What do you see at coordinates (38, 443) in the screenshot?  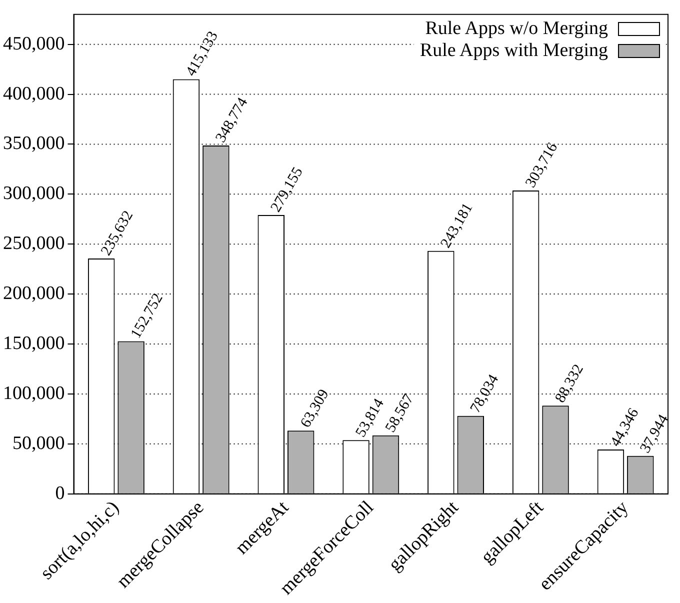 I see `y-tick-label: 50,000` at bounding box center [38, 443].